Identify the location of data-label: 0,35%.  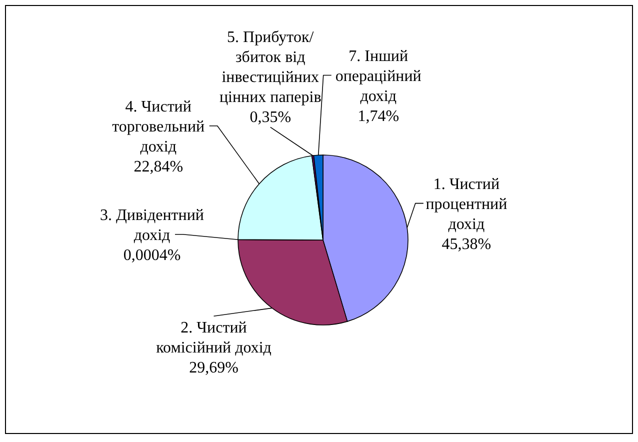
(271, 117).